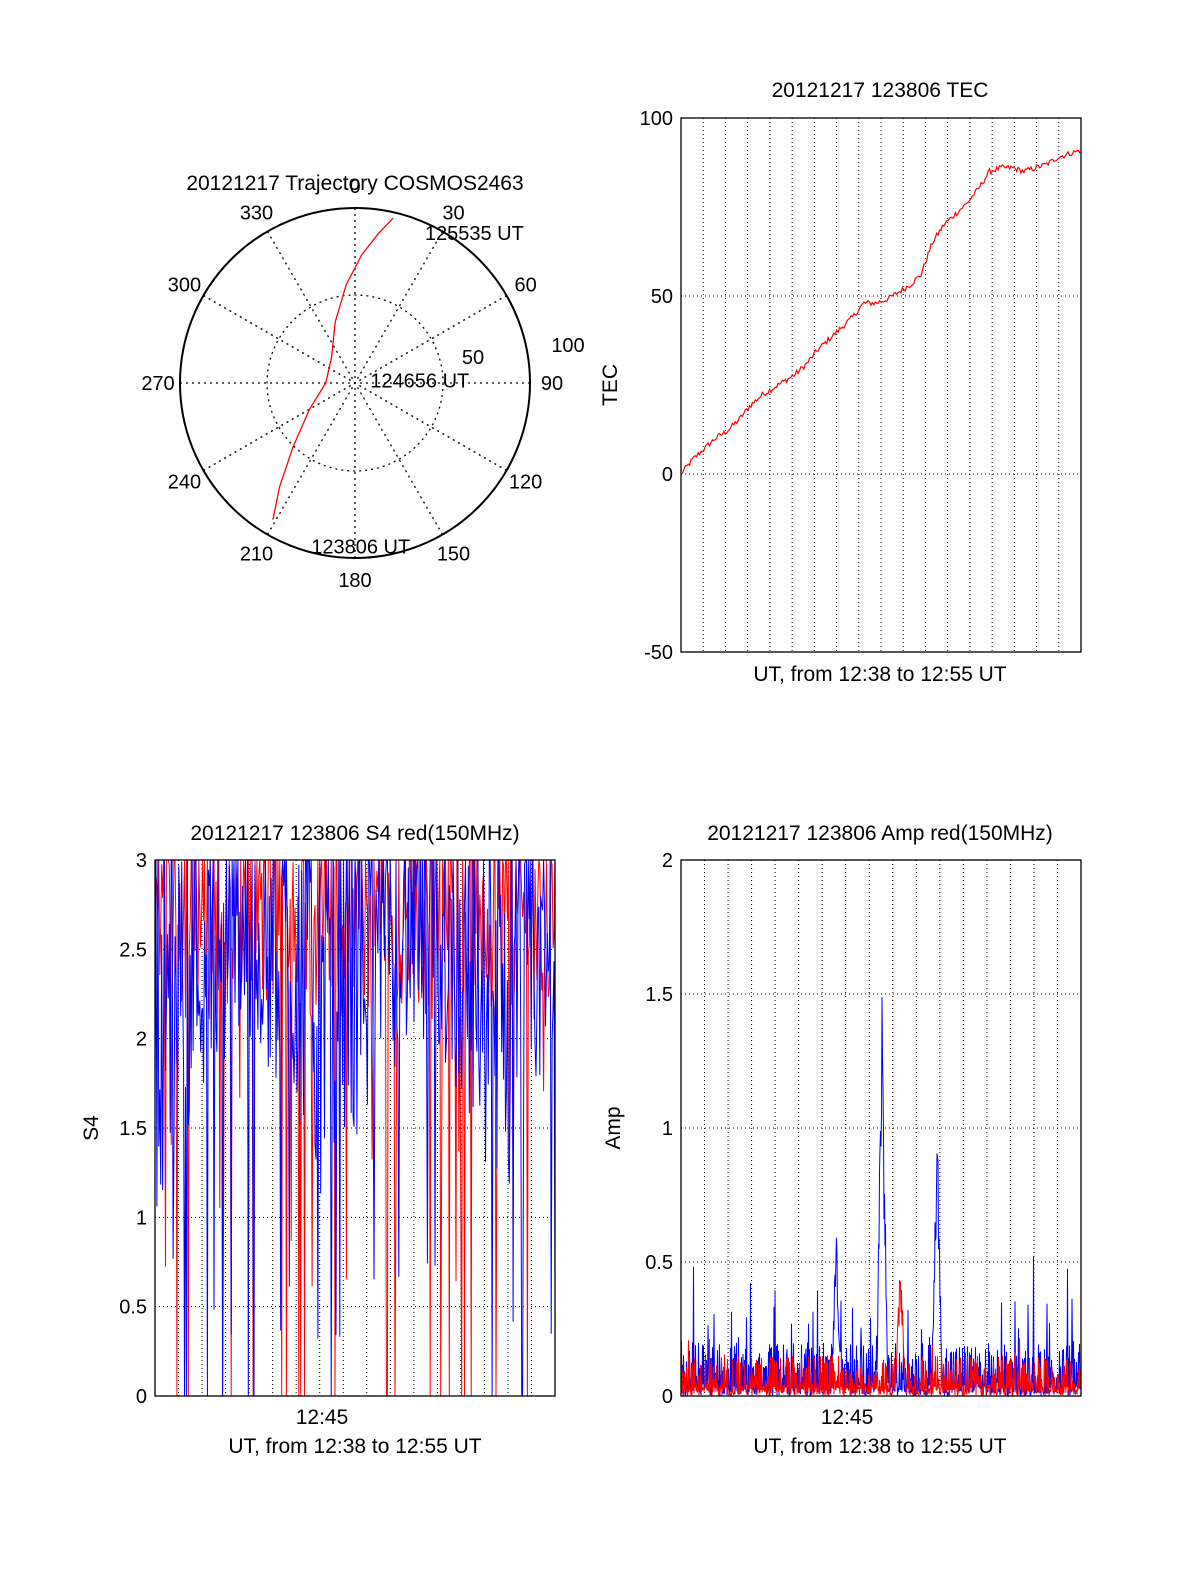 This screenshot has height=1575, width=1200. I want to click on polar-angle-label: 270, so click(157, 384).